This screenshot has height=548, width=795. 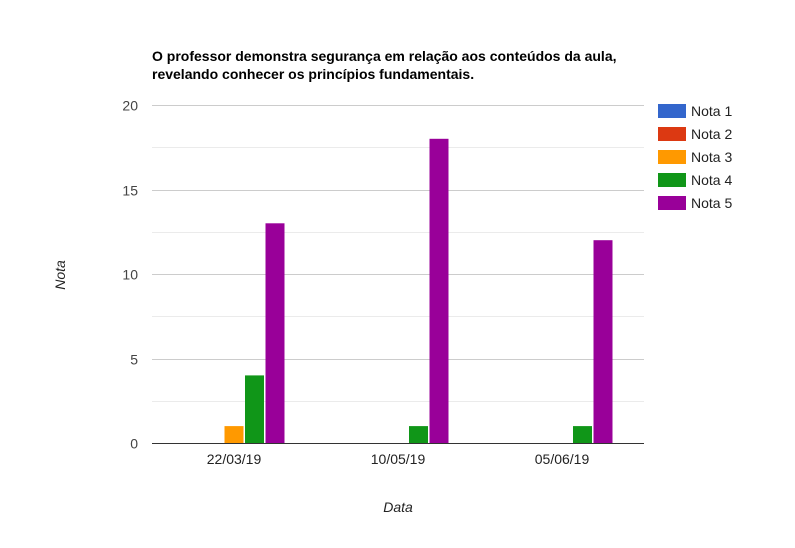 What do you see at coordinates (711, 180) in the screenshot?
I see `legend-label: Nota 4` at bounding box center [711, 180].